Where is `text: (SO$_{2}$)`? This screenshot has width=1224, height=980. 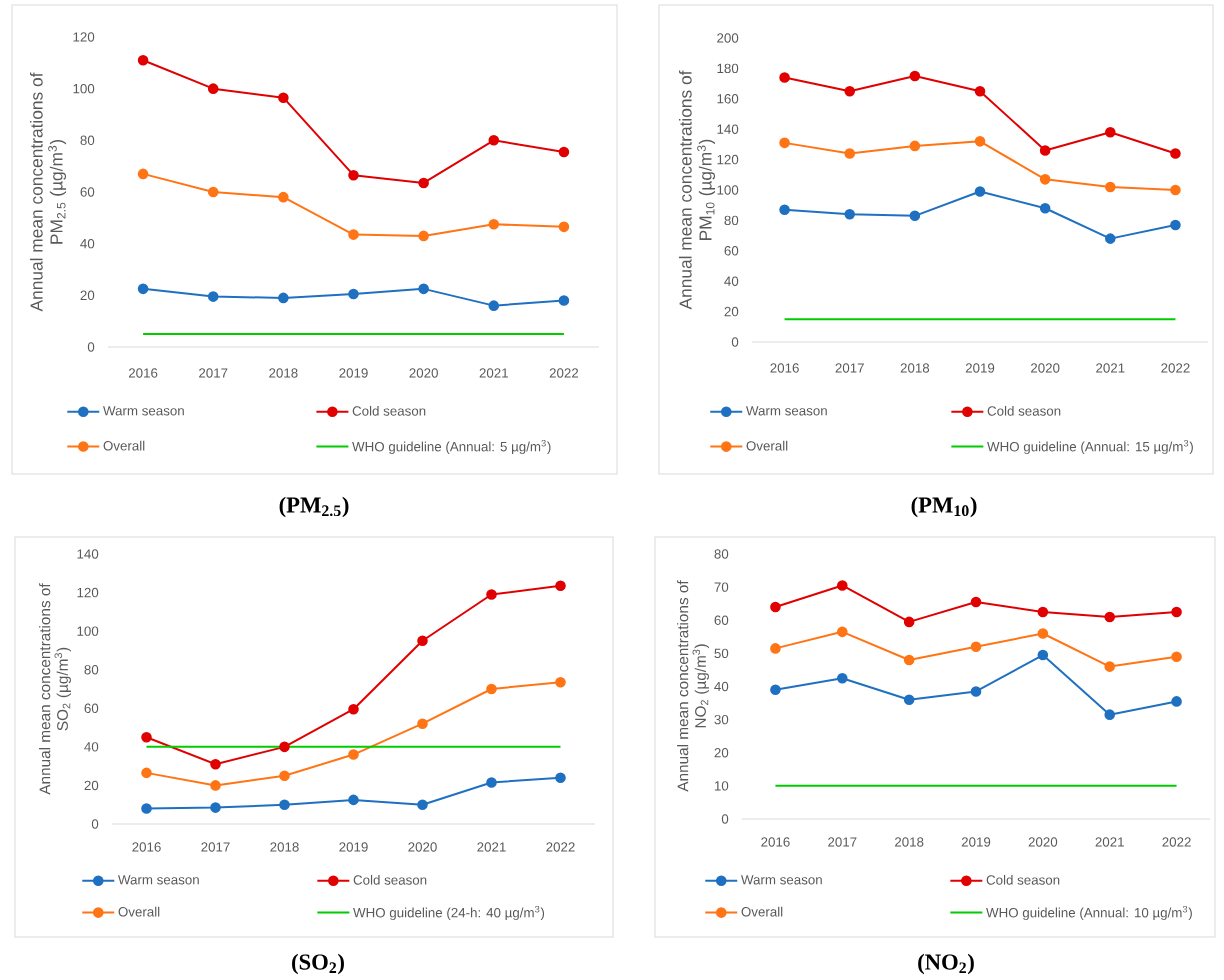 text: (SO$_{2}$) is located at coordinates (318, 964).